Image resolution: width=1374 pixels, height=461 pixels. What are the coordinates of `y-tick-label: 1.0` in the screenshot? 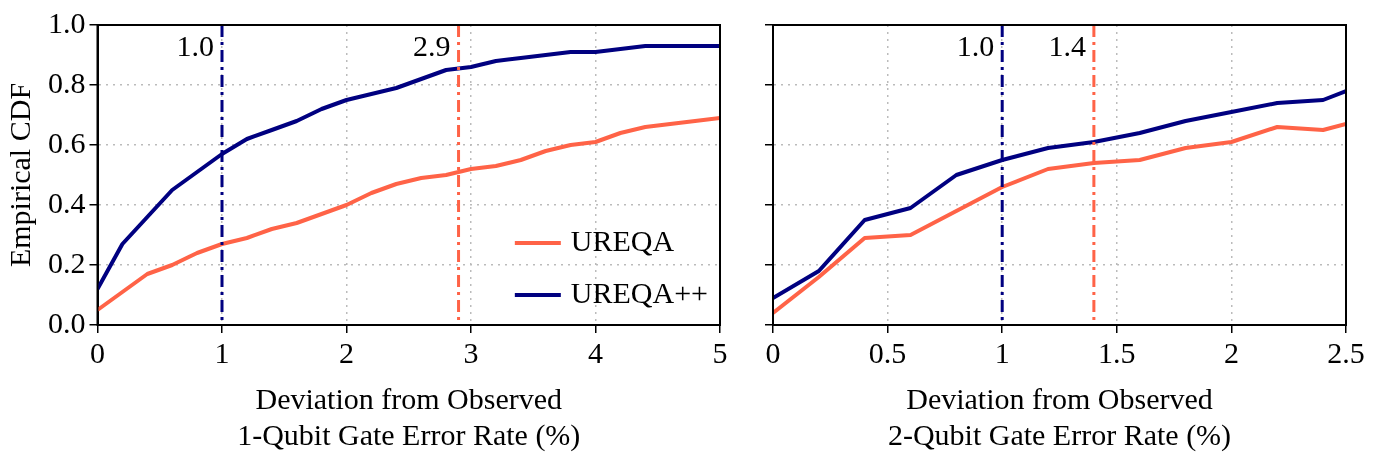 It's located at (67, 22).